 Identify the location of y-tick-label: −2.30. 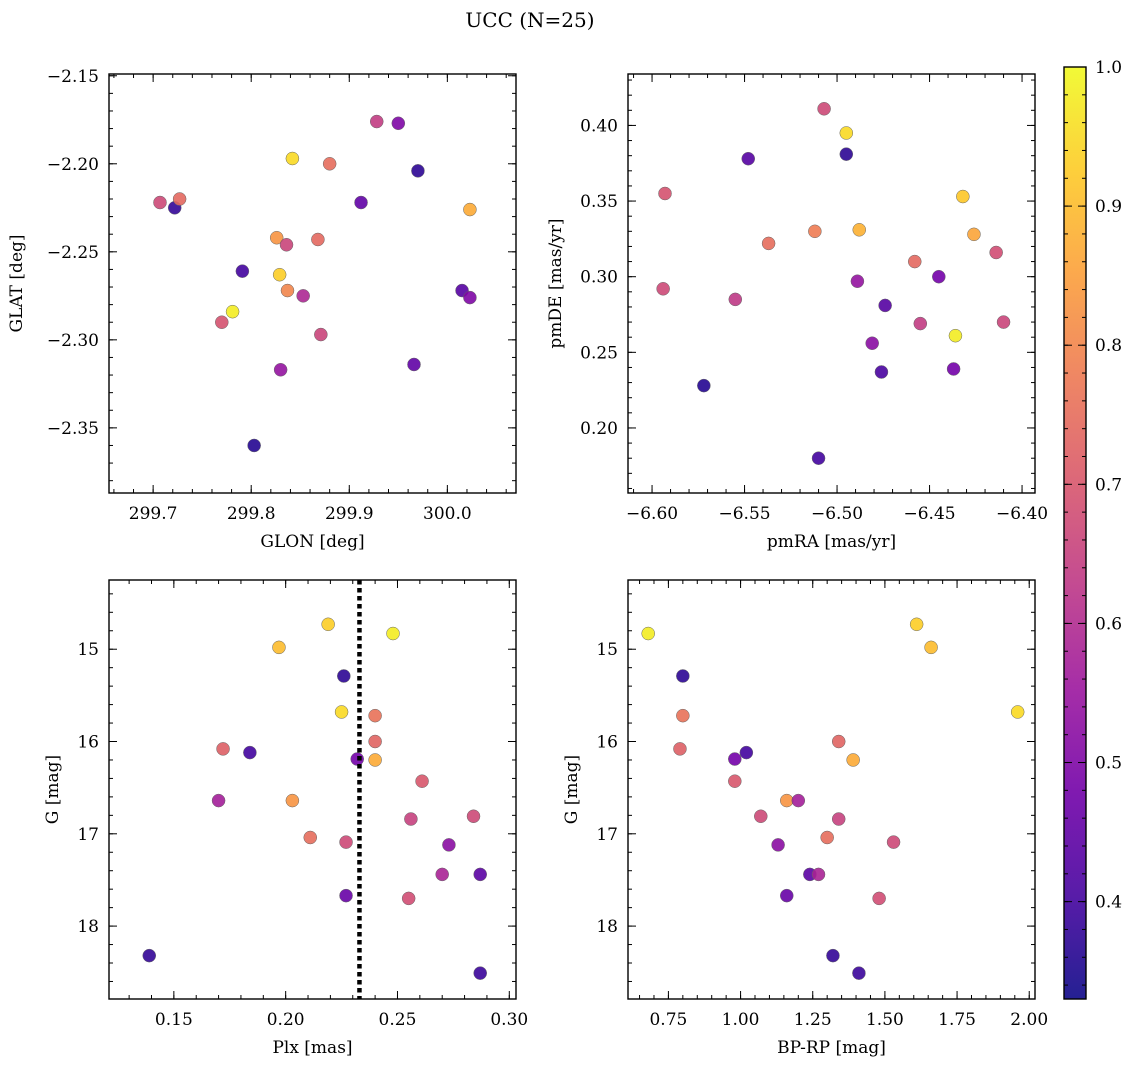
(73, 341).